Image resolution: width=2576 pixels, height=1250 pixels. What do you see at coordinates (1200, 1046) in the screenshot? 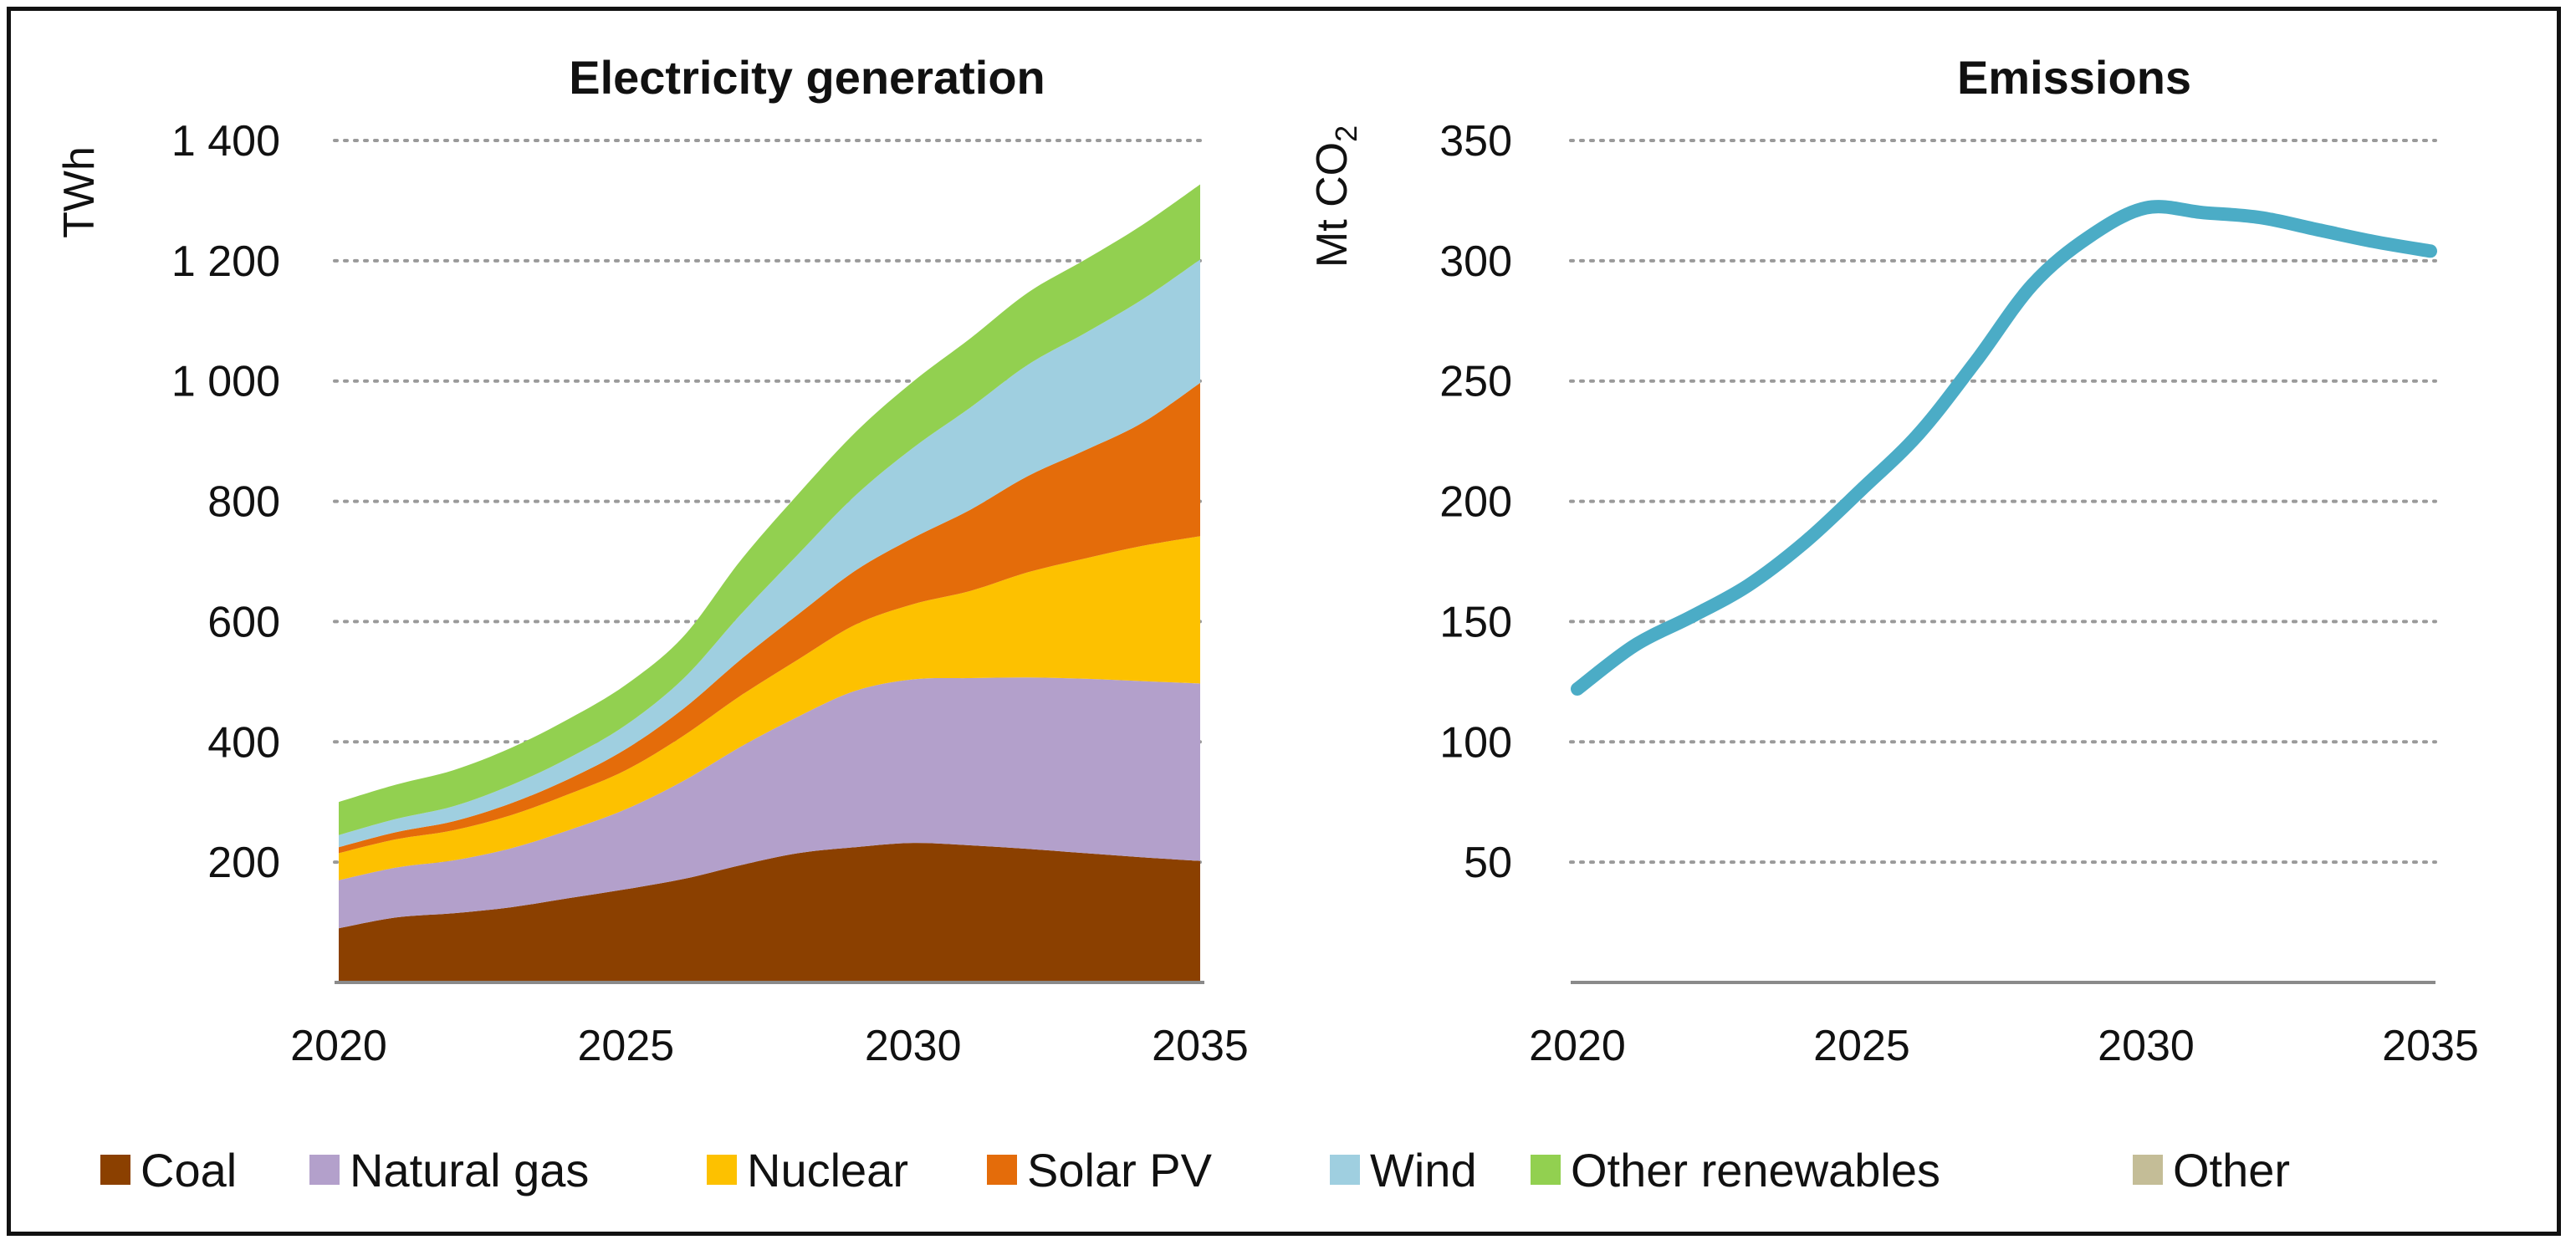
I see `left-x-tick-2035: 2035` at bounding box center [1200, 1046].